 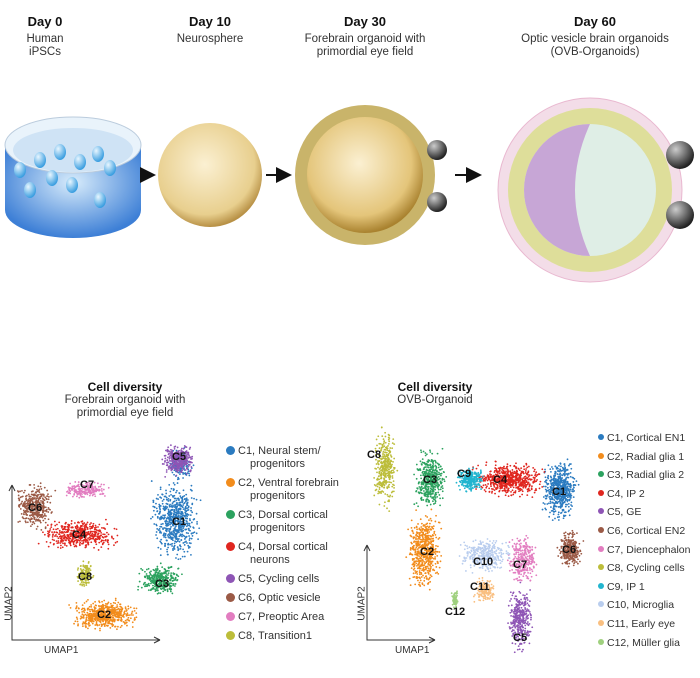 I want to click on legend-dot, so click(x=230, y=597).